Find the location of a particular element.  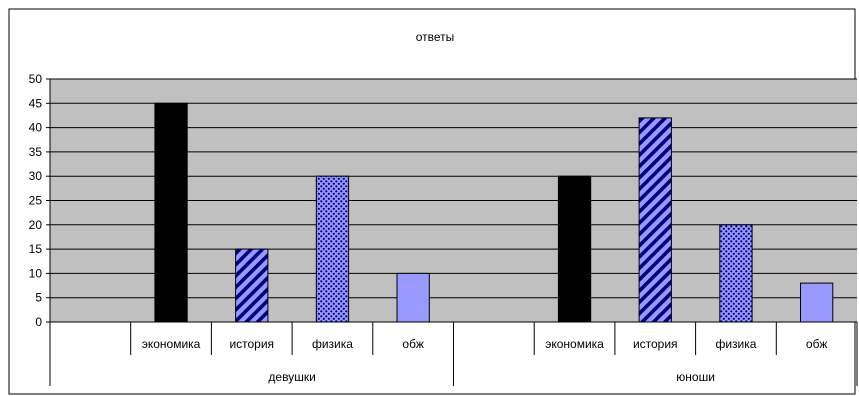

y-tick-label: 5 is located at coordinates (38, 298).